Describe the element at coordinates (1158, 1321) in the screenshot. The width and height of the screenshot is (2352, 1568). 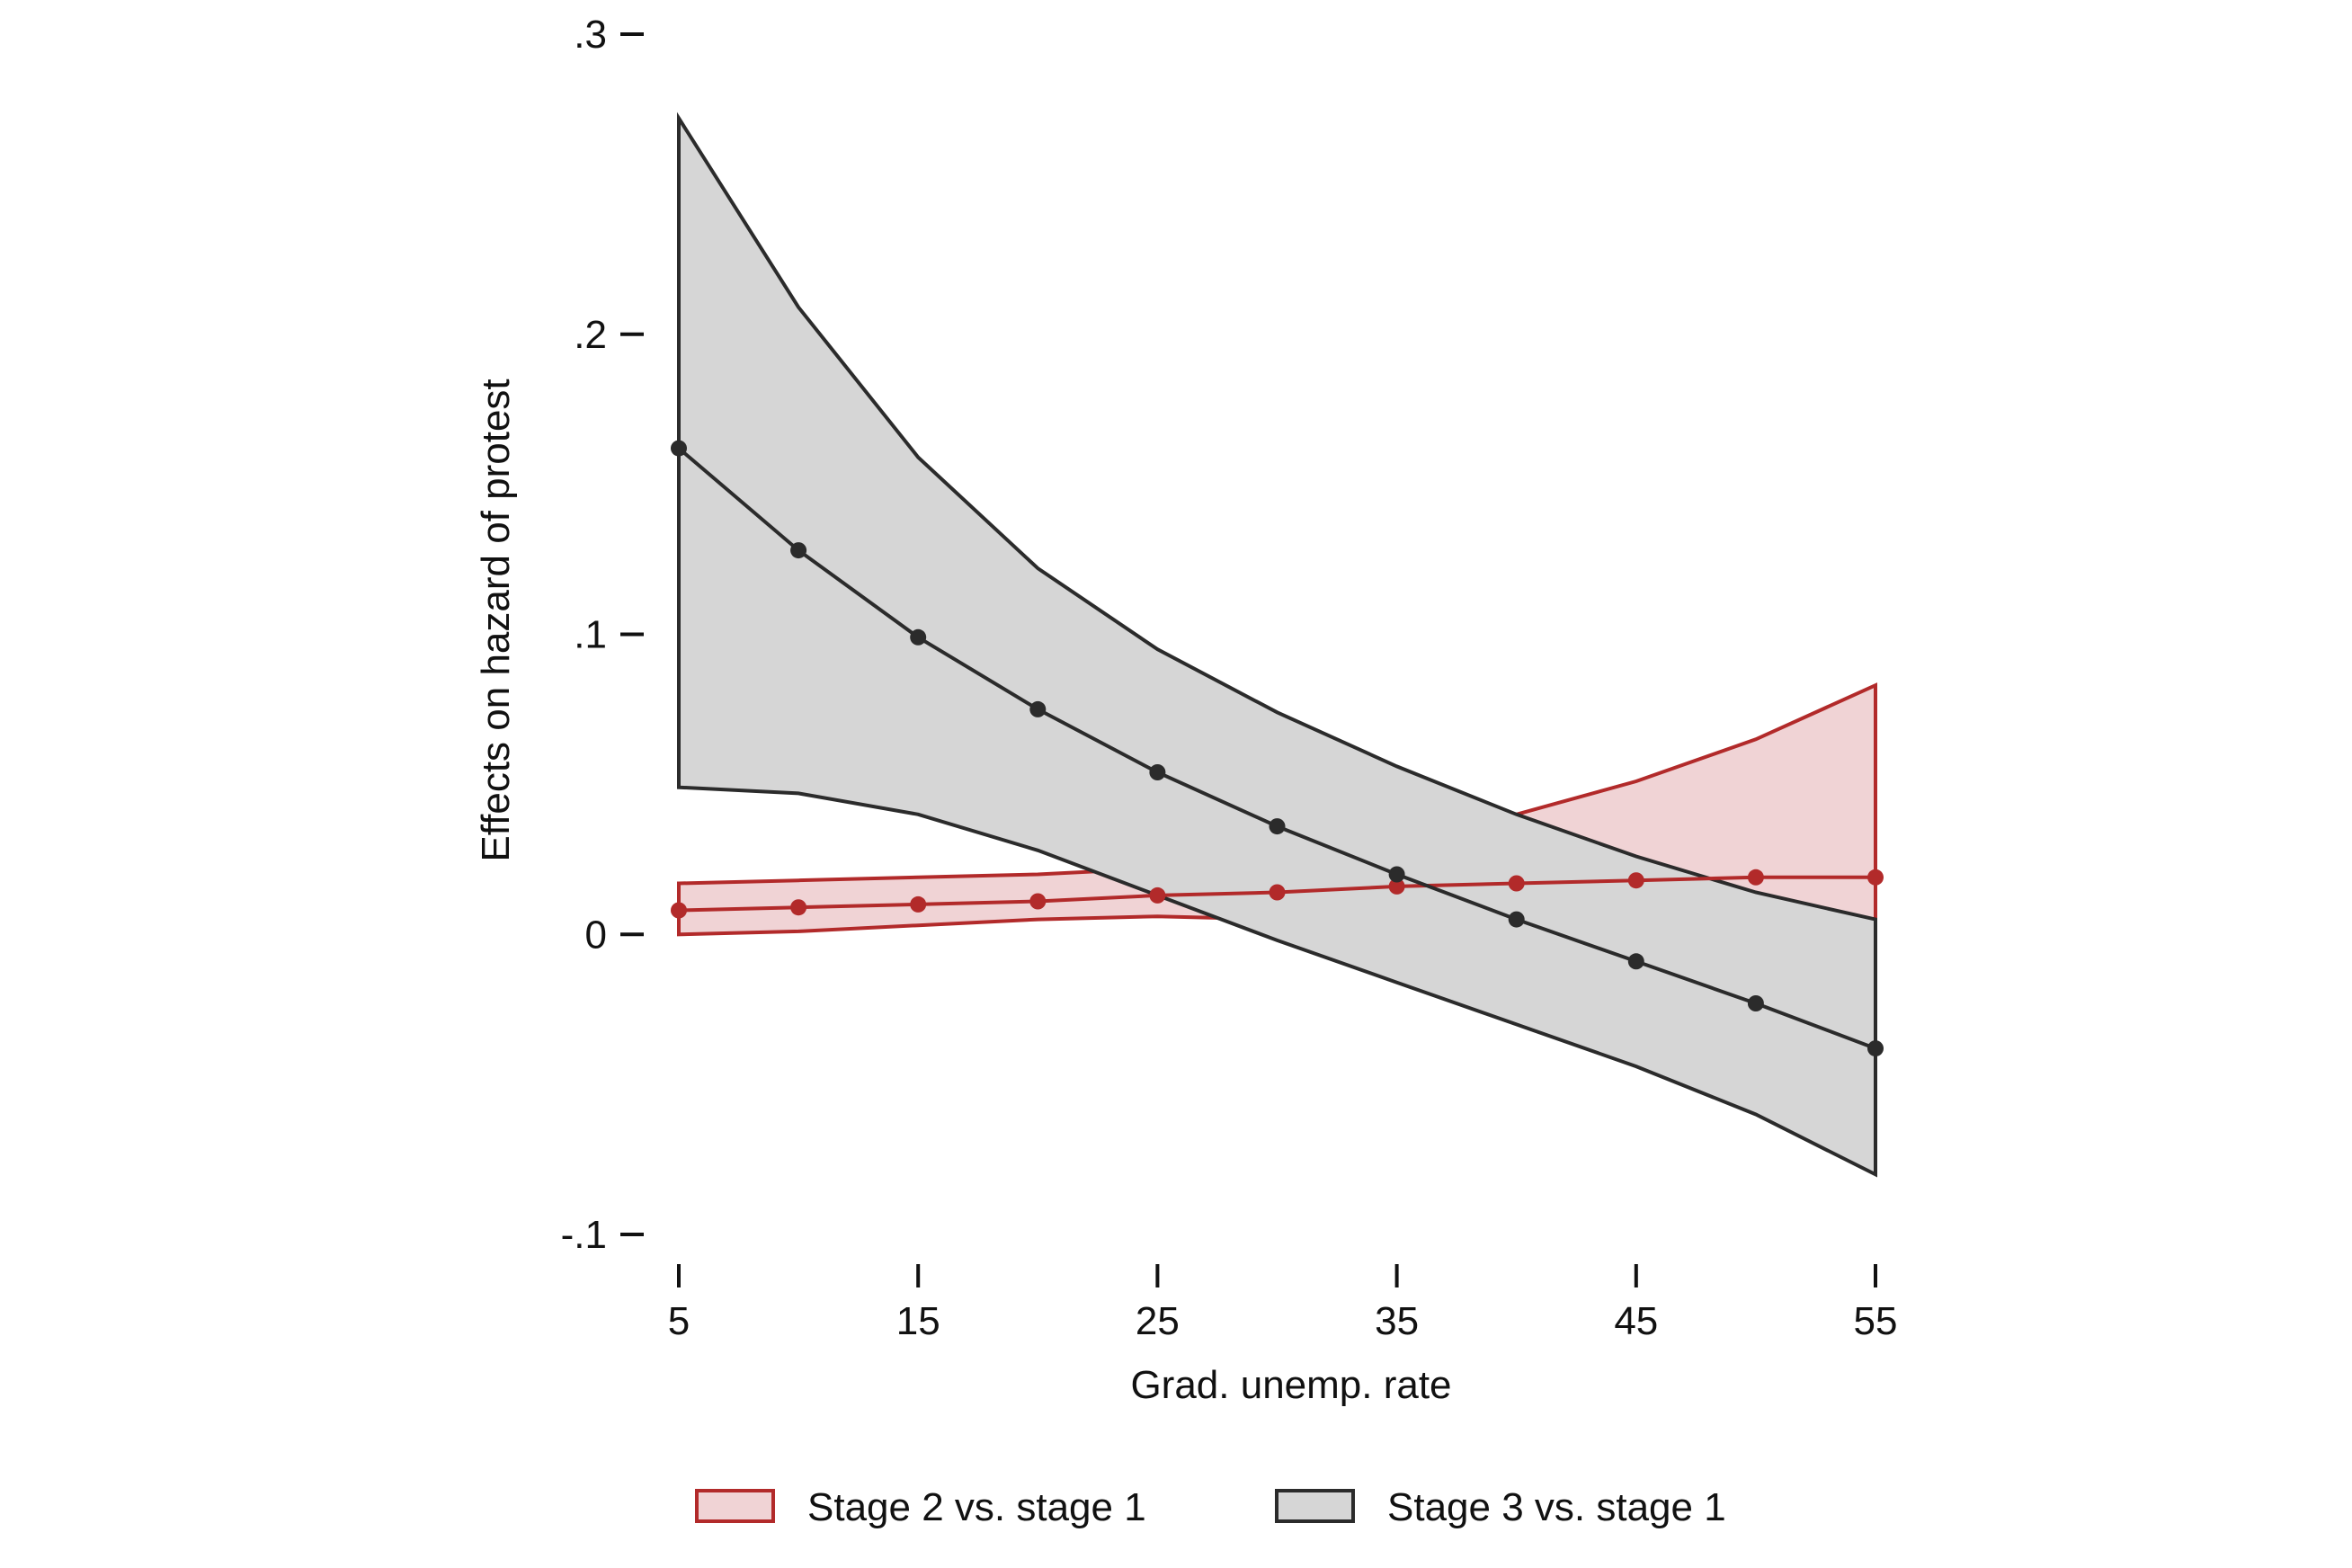
I see `x-tick-label: 25` at that location.